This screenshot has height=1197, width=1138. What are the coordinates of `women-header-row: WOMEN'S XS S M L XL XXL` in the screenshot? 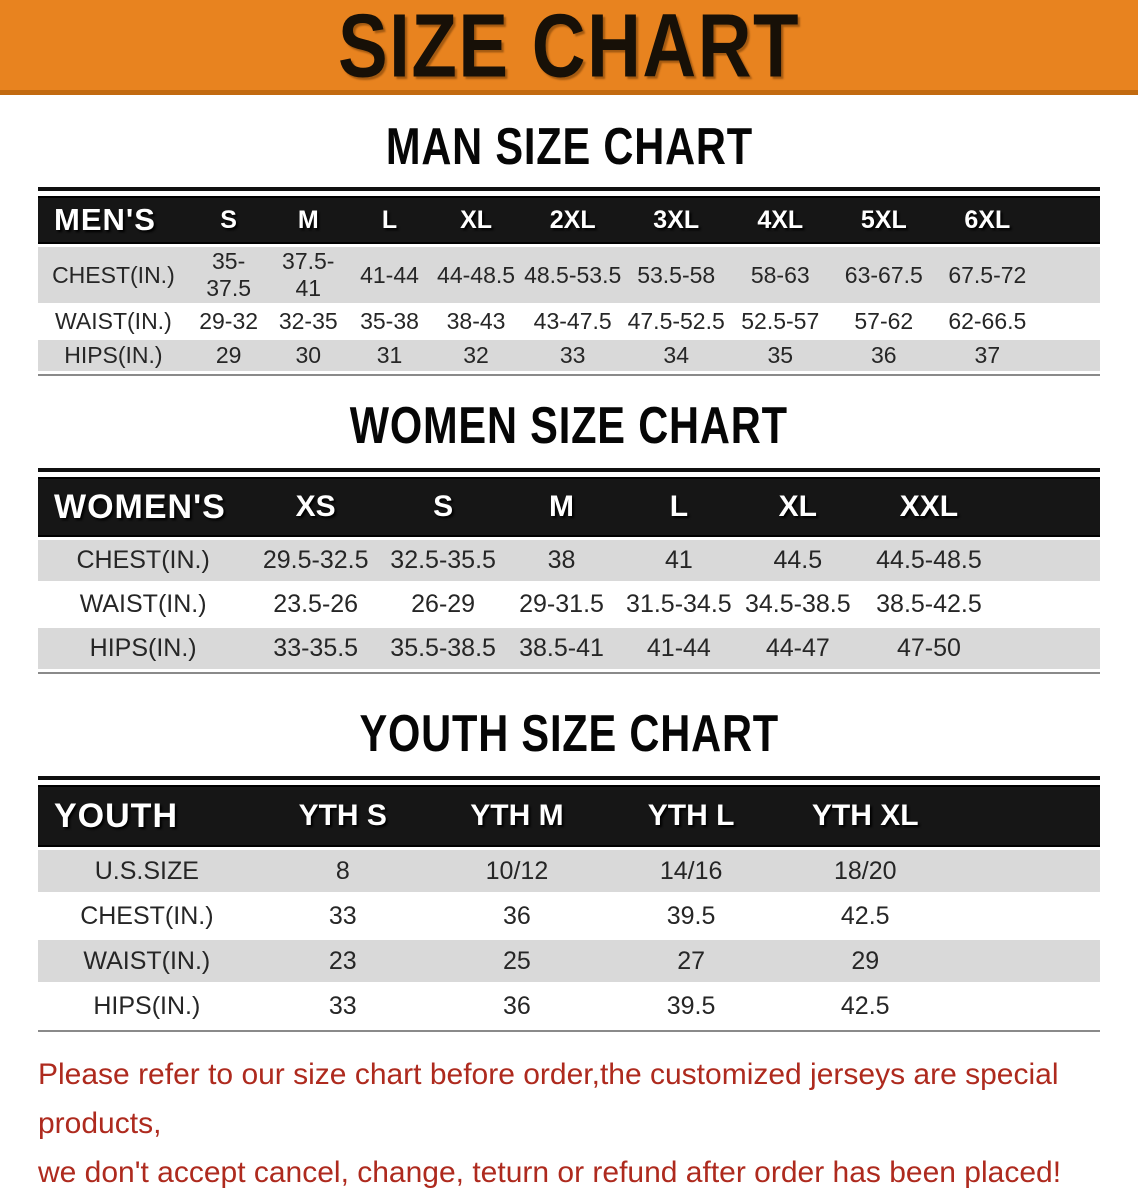 It's located at (569, 507).